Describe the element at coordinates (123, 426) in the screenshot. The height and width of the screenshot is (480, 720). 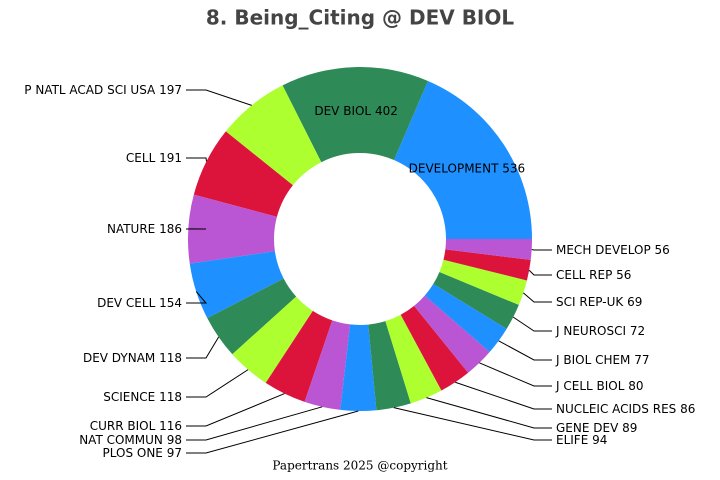
I see `label-name: CURR BIOL` at that location.